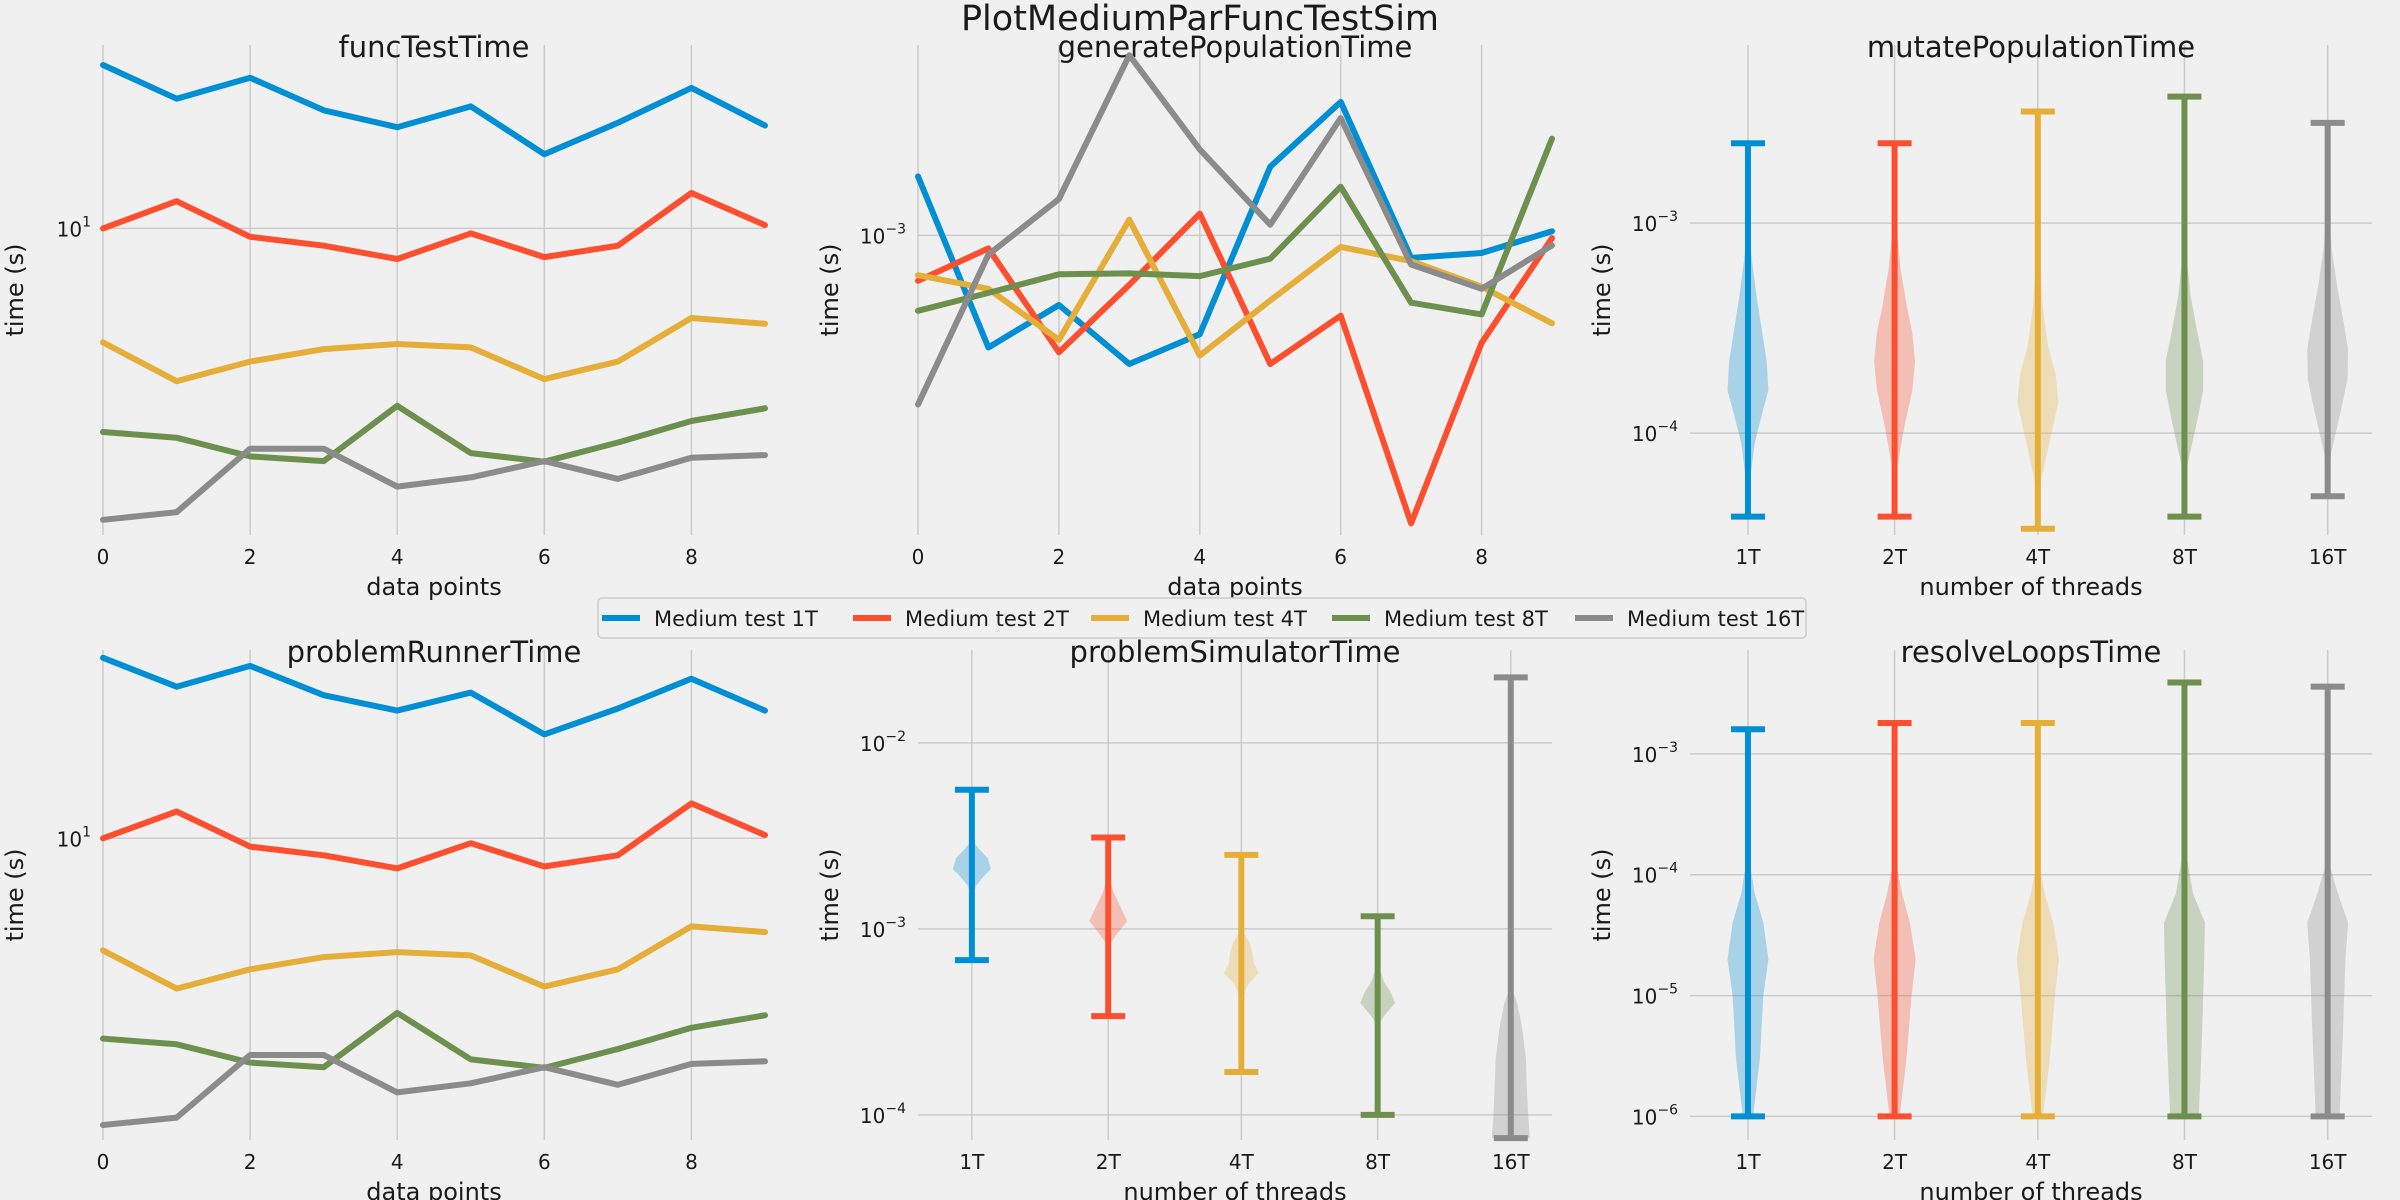  I want to click on plot-title: funcTestTime, so click(434, 47).